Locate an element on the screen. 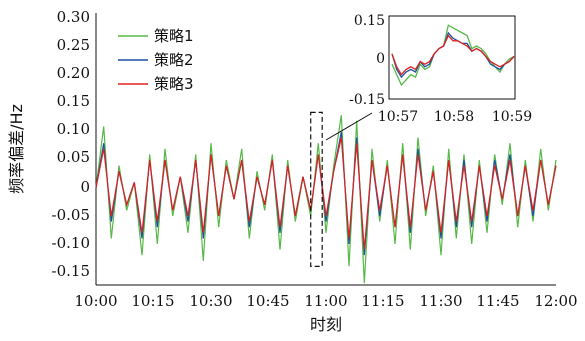 Image resolution: width=585 pixels, height=341 pixels. y-tick-0.15: 0.15 is located at coordinates (73, 101).